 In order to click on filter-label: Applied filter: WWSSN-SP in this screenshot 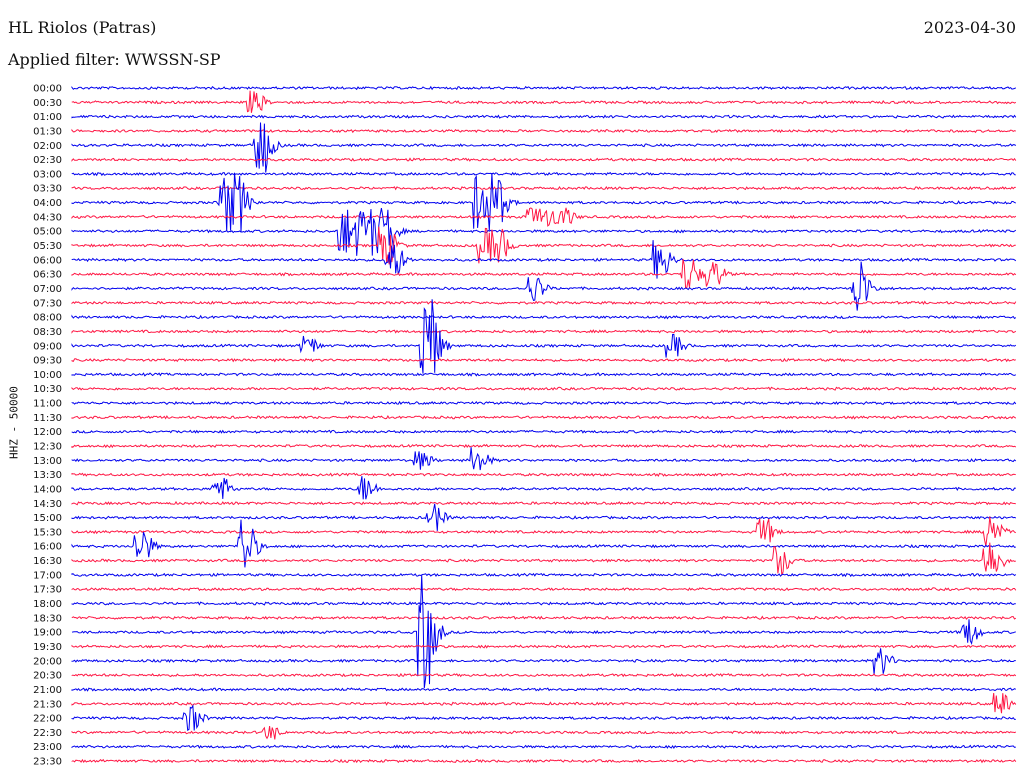, I will do `click(114, 59)`.